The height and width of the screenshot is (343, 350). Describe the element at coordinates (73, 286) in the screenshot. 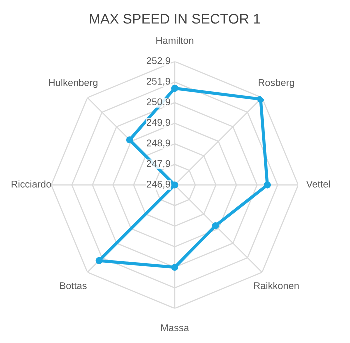

I see `spoke-label: Bottas` at that location.